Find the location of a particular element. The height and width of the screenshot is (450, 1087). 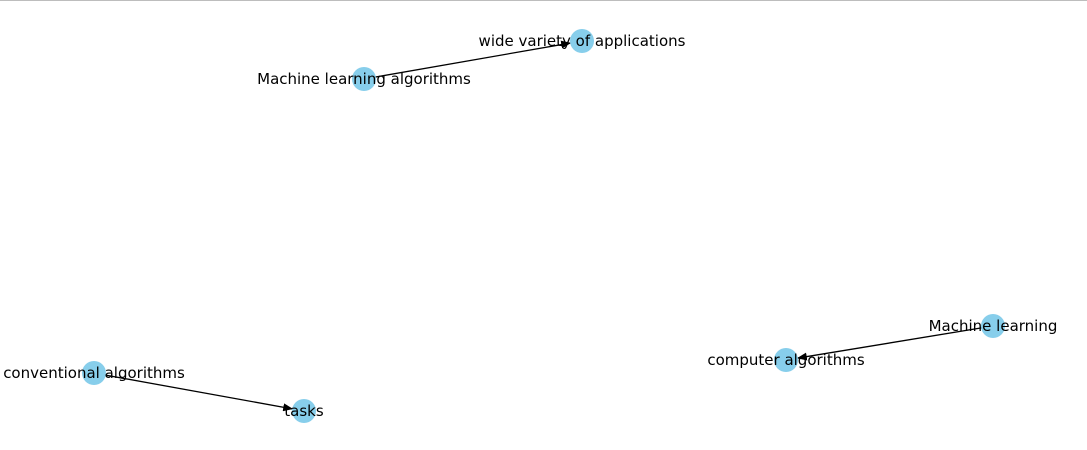

node-label-n5: Machine learning is located at coordinates (993, 326).